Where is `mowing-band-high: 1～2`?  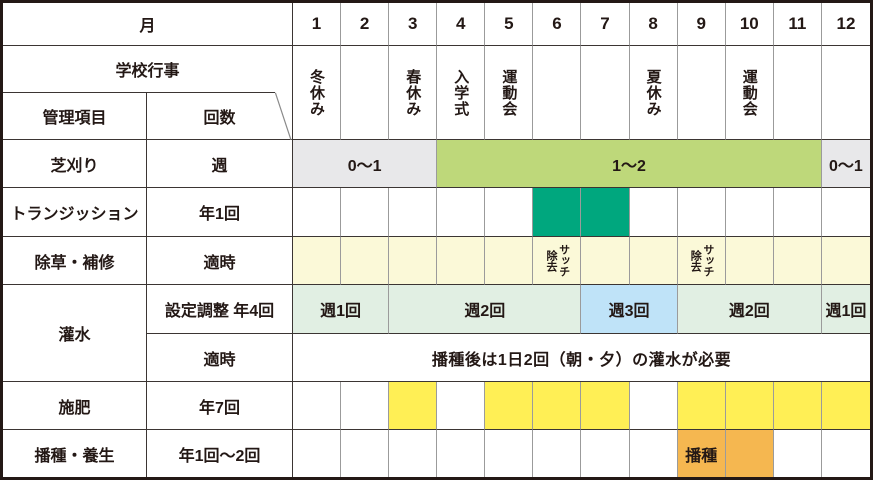
mowing-band-high: 1～2 is located at coordinates (629, 164).